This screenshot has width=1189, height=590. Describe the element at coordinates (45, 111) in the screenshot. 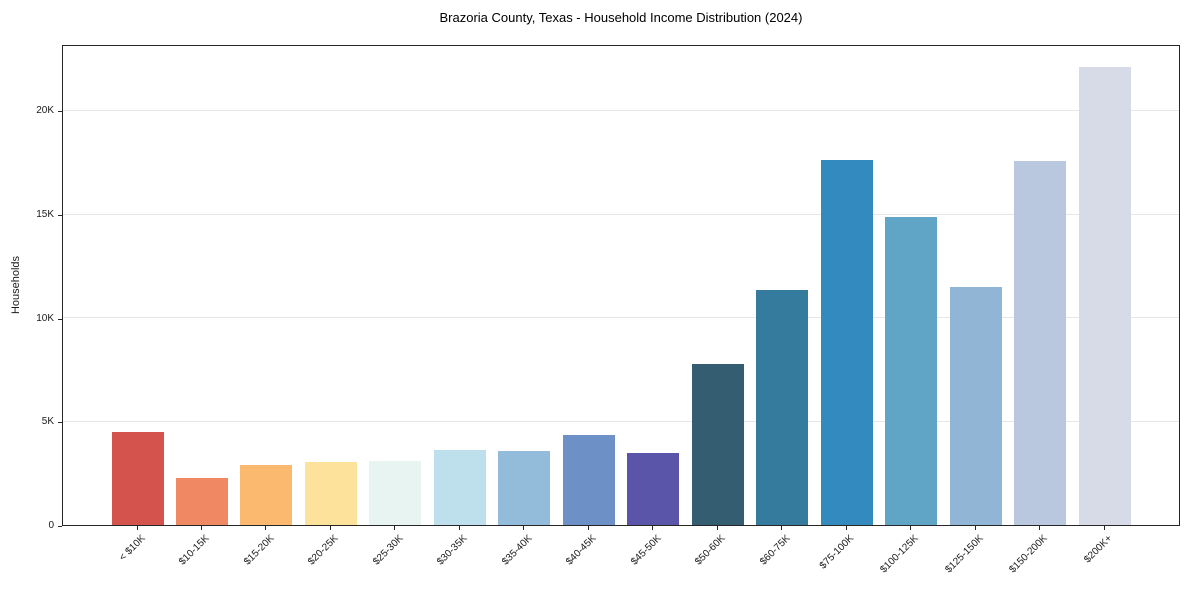

I see `y-tick-label-20K: 20K` at that location.